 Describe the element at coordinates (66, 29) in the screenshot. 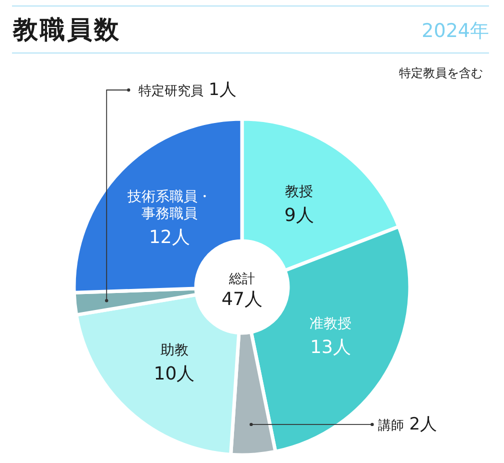

I see `chart-title: 教職員数` at that location.